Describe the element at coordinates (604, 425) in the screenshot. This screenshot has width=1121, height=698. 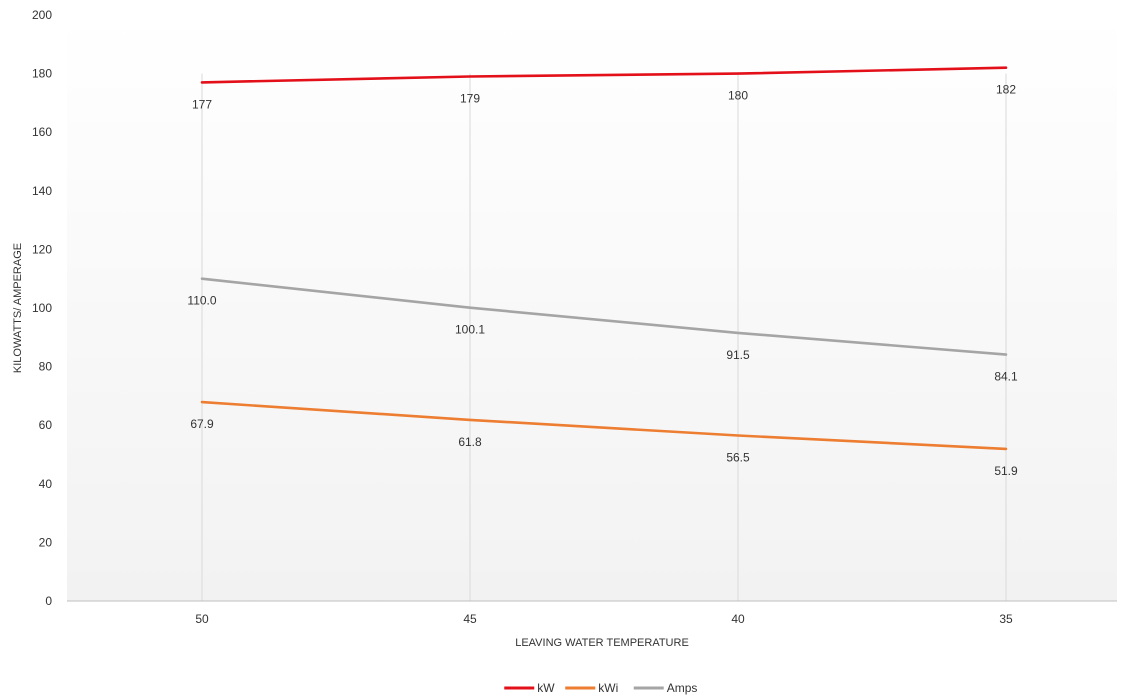
I see `series-line-kwi` at that location.